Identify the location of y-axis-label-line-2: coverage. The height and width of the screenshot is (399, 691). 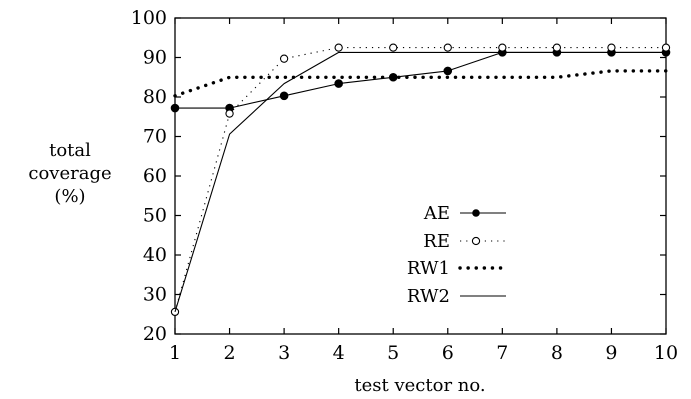
(69, 173).